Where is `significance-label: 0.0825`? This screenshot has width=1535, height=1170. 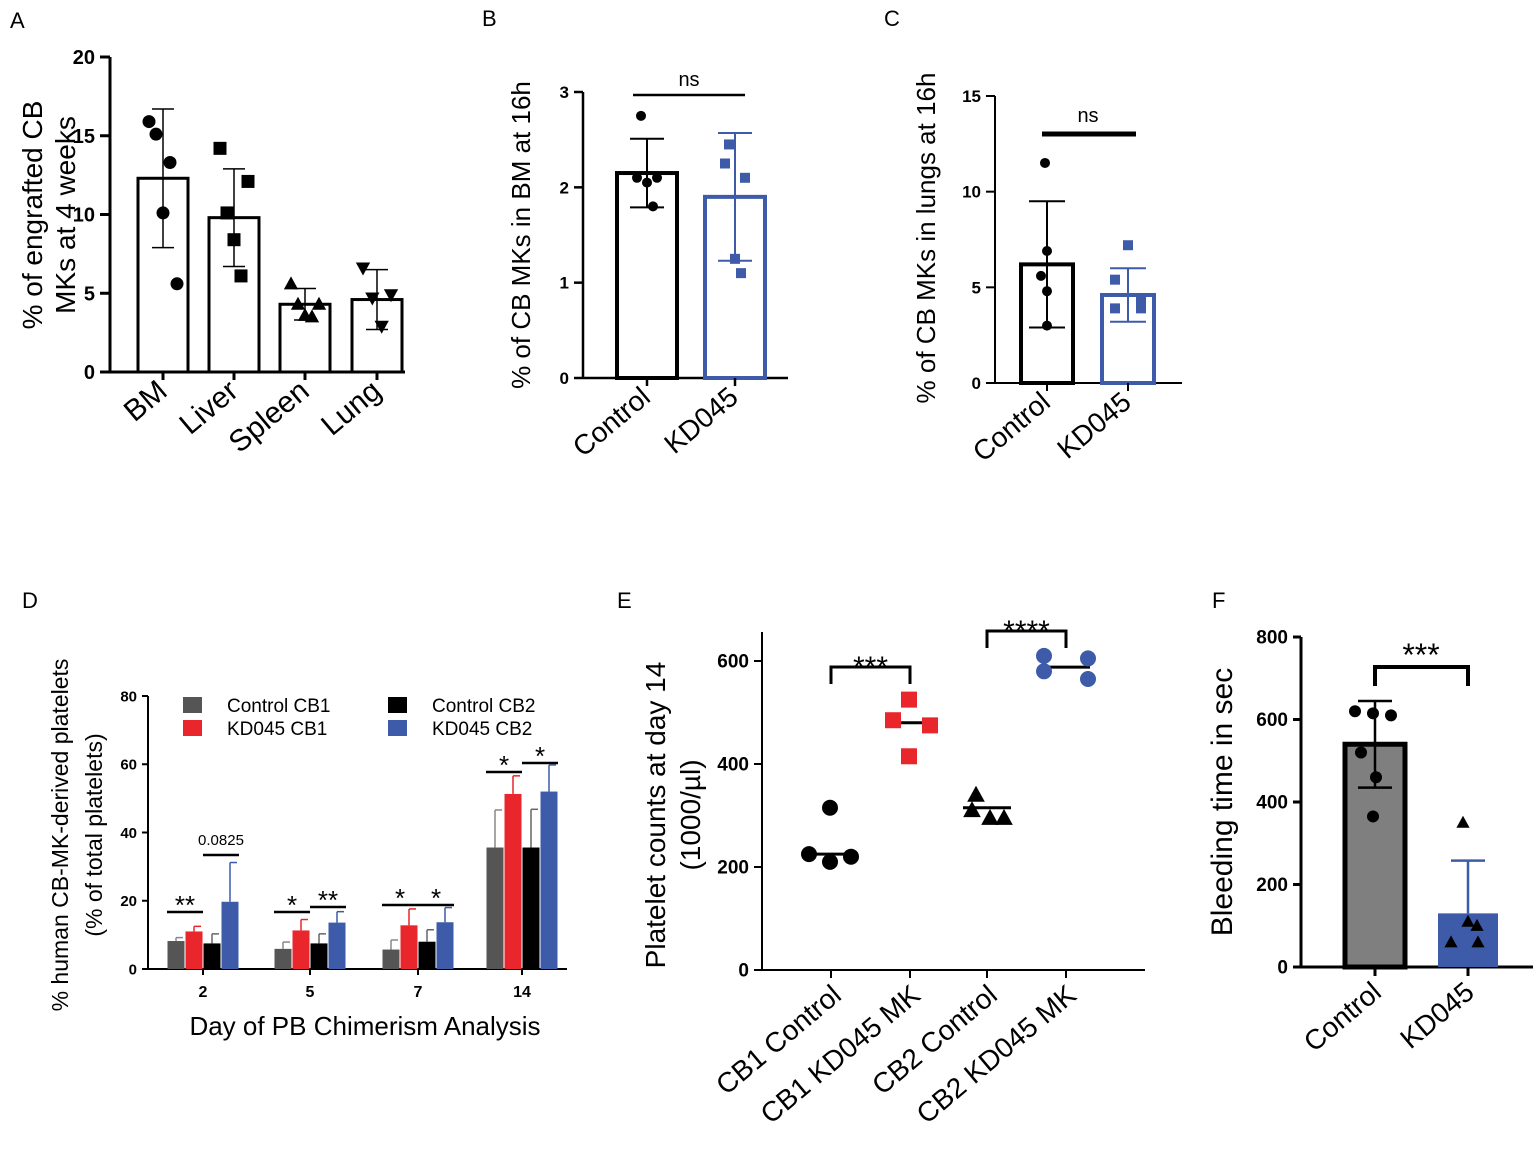 significance-label: 0.0825 is located at coordinates (221, 840).